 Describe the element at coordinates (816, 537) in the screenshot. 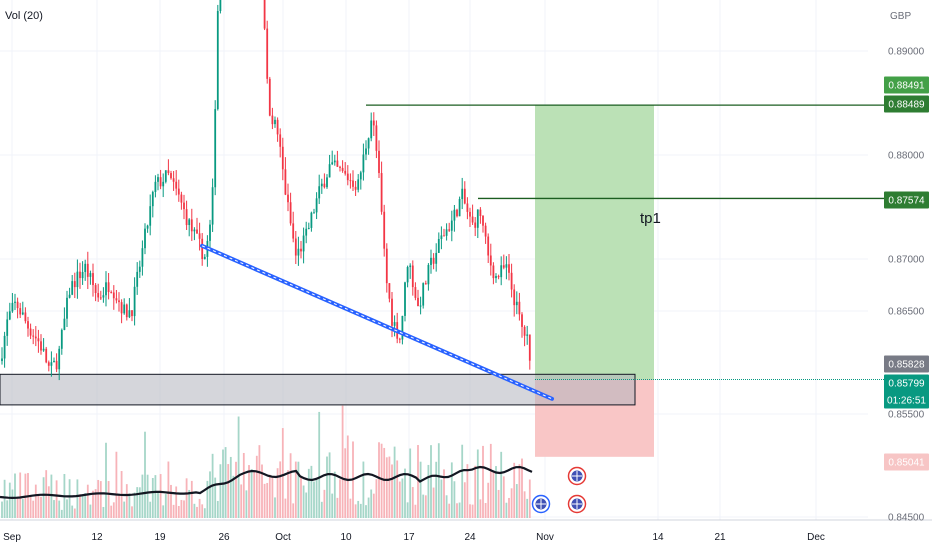

I see `x-tick-label: Dec` at that location.